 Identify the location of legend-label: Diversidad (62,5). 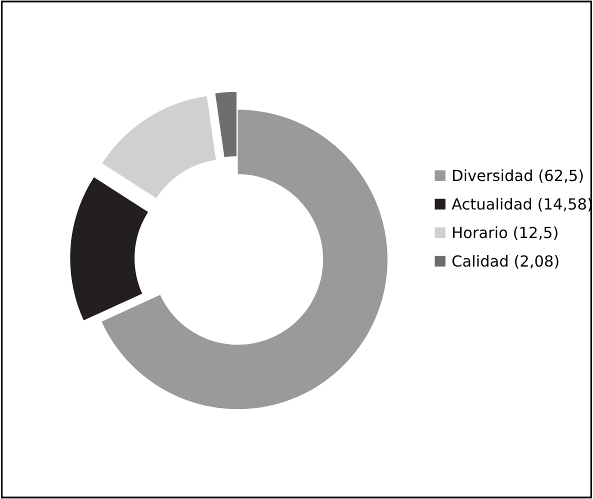
(518, 176).